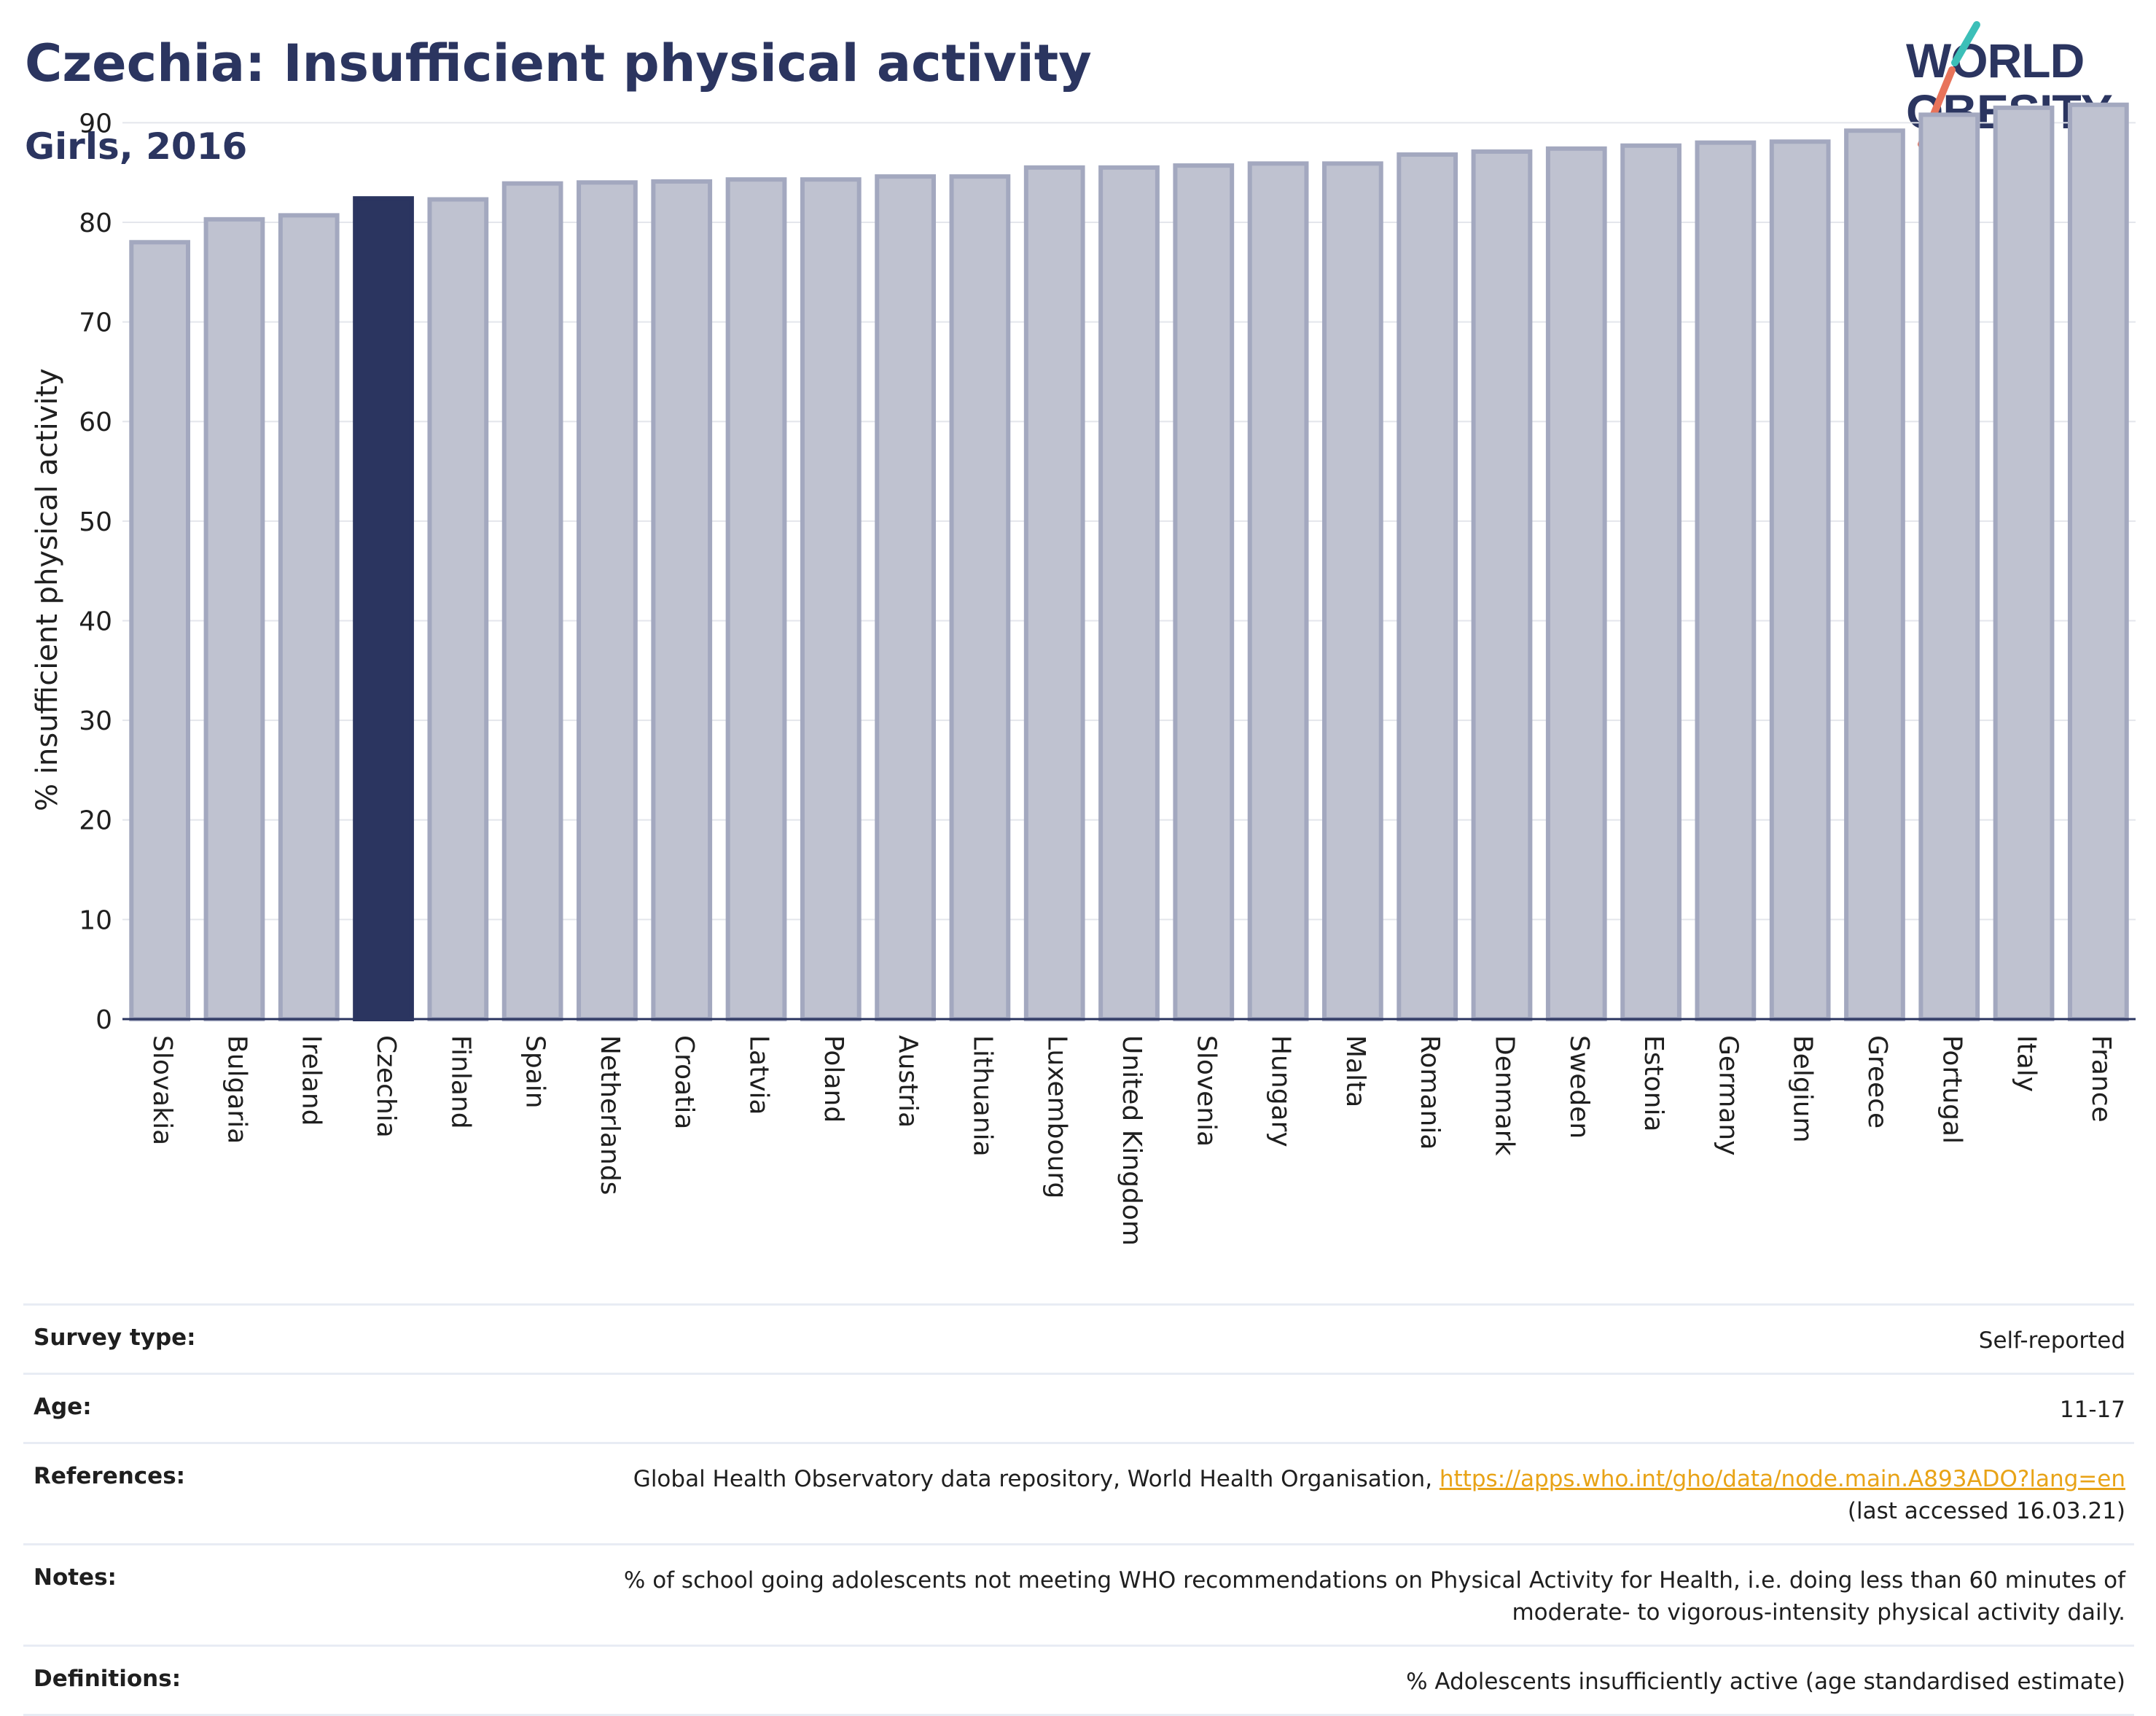  What do you see at coordinates (1949, 567) in the screenshot?
I see `bar-portugal` at bounding box center [1949, 567].